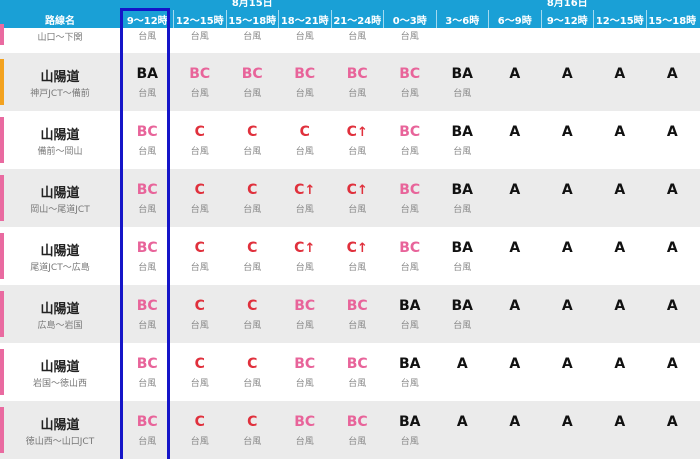 Image resolution: width=700 pixels, height=459 pixels. I want to click on section-name: 尾道JCT〜広島, so click(60, 268).